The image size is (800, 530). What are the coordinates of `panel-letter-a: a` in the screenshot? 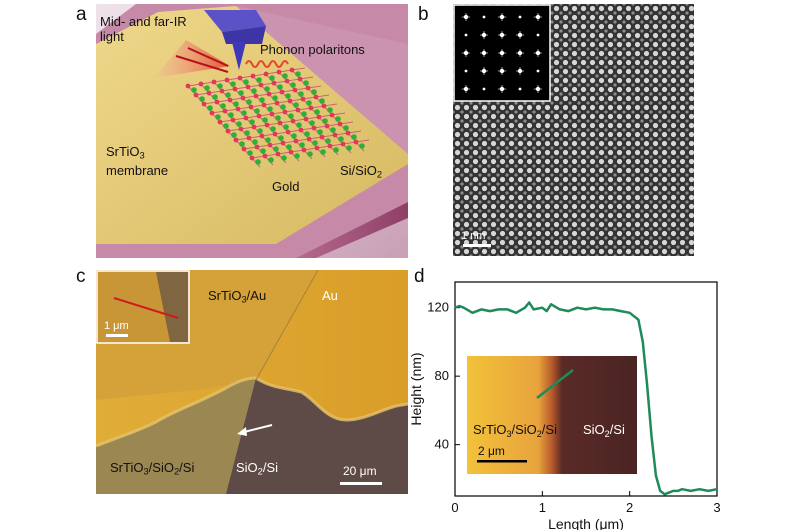 It's located at (81, 14).